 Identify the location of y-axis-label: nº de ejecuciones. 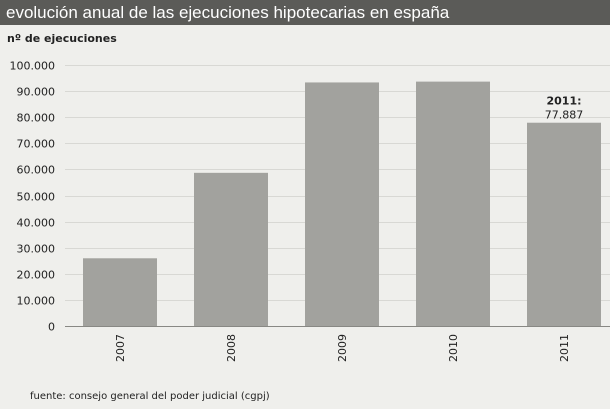
(62, 38).